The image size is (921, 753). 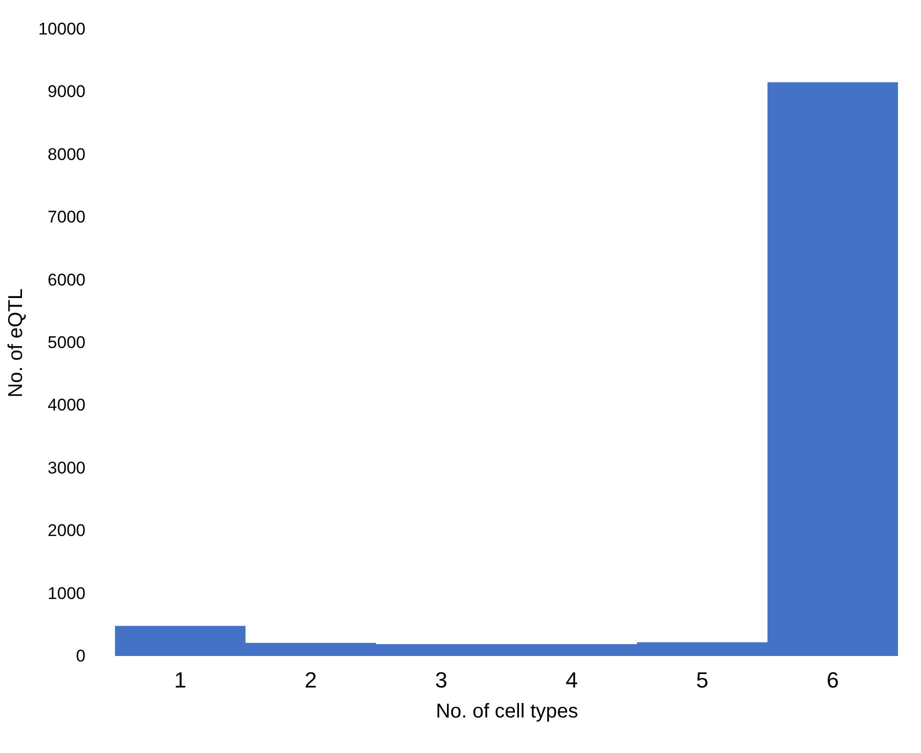 What do you see at coordinates (67, 217) in the screenshot?
I see `y-tick-label: 7000` at bounding box center [67, 217].